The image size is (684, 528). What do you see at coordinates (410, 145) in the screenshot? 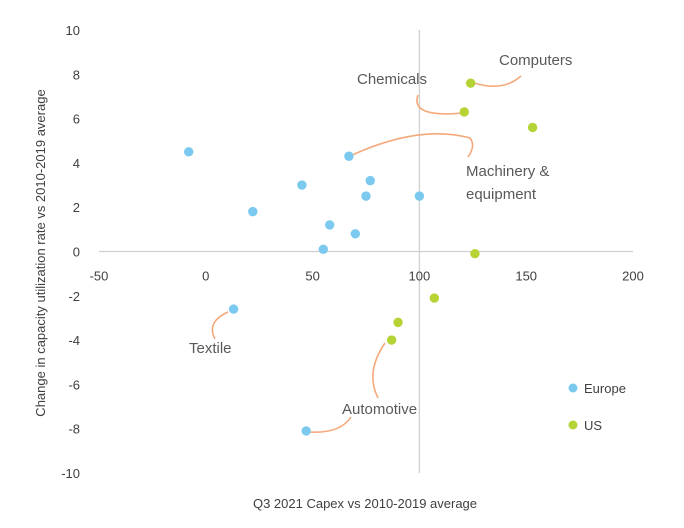
I see `machinery-leader` at bounding box center [410, 145].